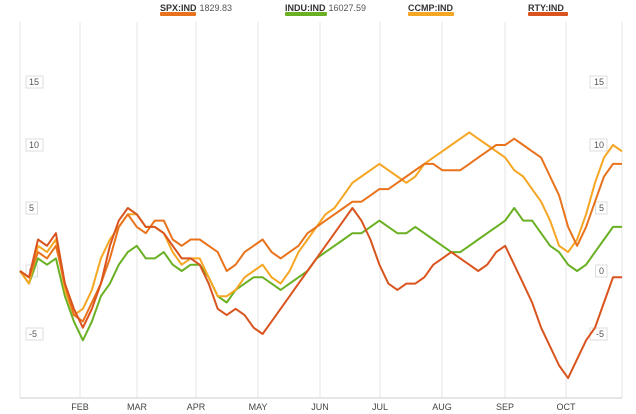 The width and height of the screenshot is (636, 414). Describe the element at coordinates (178, 8) in the screenshot. I see `legend-label-spx: SPX:IND` at that location.